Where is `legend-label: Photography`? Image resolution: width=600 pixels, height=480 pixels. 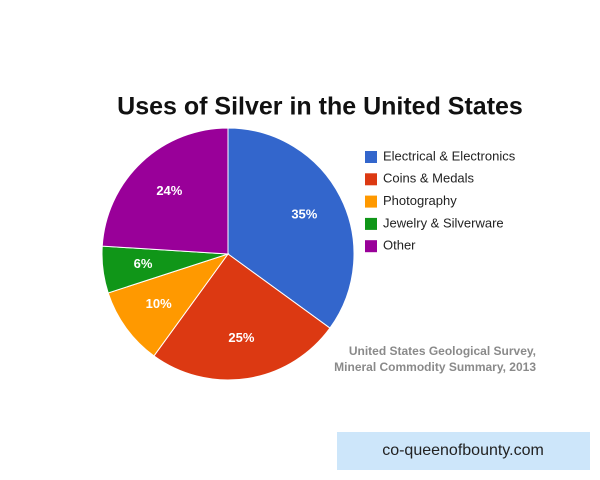
legend-label: Photography is located at coordinates (420, 200).